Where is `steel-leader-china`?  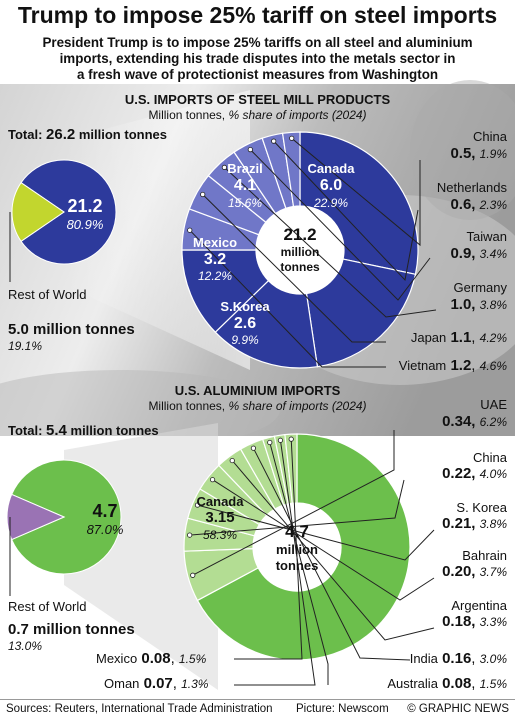
steel-leader-china is located at coordinates (356, 192).